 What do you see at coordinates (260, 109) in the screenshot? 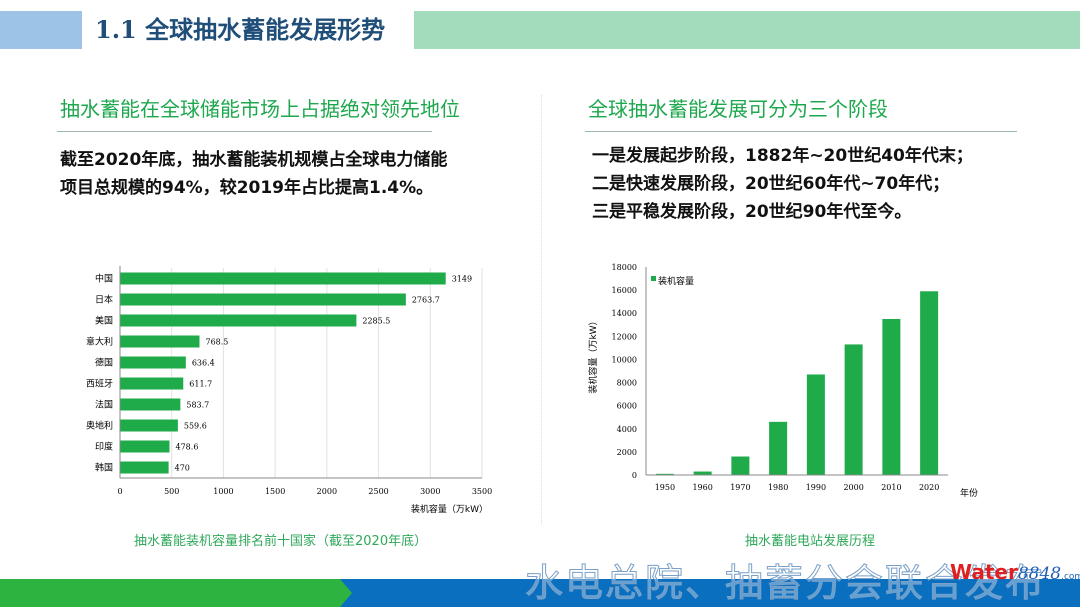
I see `left-subtitle: 抽水蓄能在全球储能市场上占据绝对领先地位` at bounding box center [260, 109].